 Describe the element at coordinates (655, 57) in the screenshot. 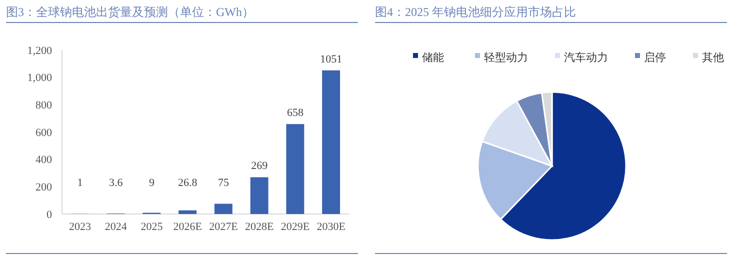

I see `legend-label: 启停` at that location.